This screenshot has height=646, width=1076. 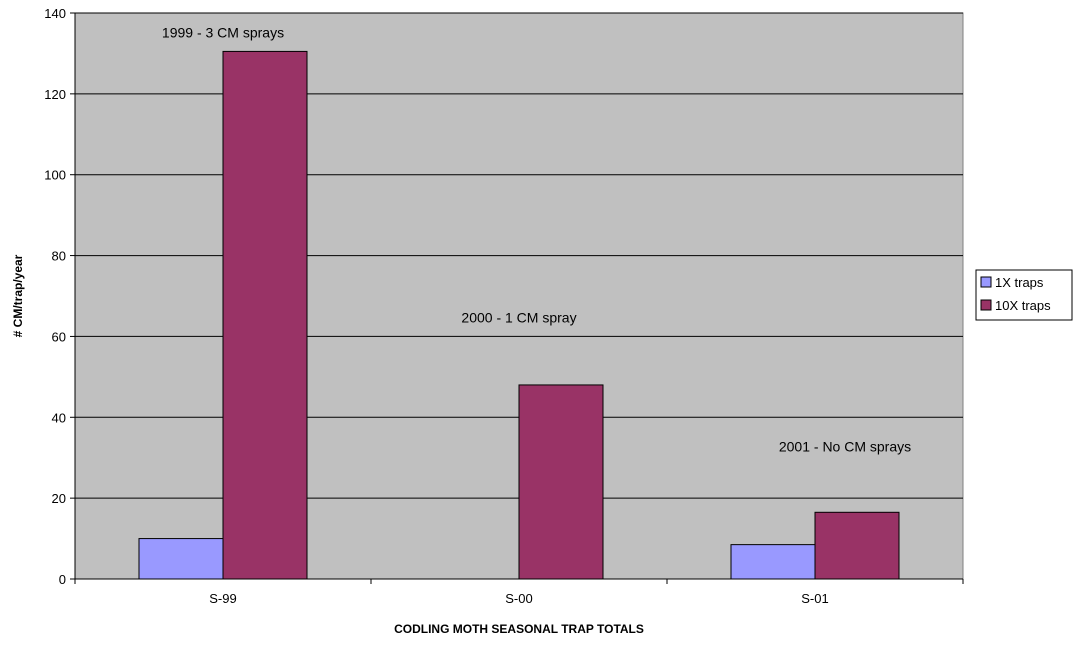 I want to click on x-tick-label: S-99, so click(x=222, y=598).